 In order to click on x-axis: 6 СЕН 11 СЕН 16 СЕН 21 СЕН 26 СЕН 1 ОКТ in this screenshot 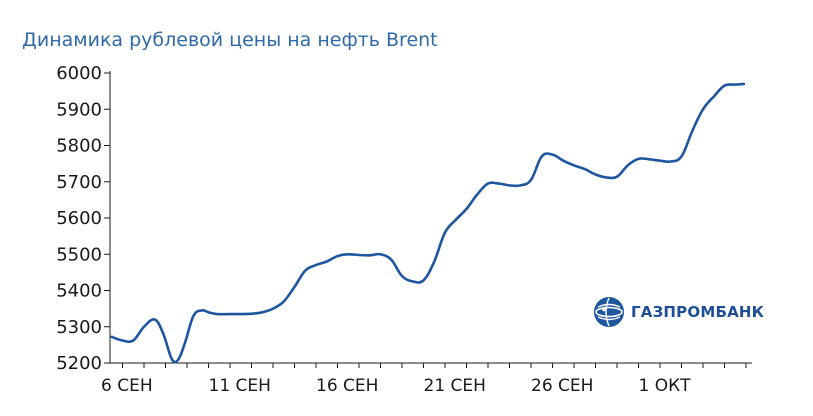, I will do `click(426, 379)`.